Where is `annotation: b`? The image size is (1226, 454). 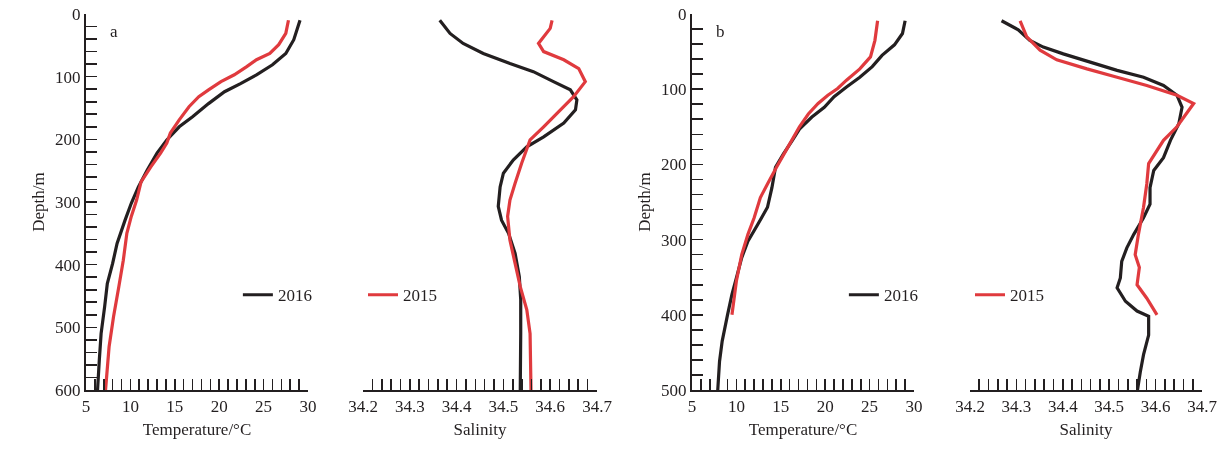
annotation: b is located at coordinates (720, 31).